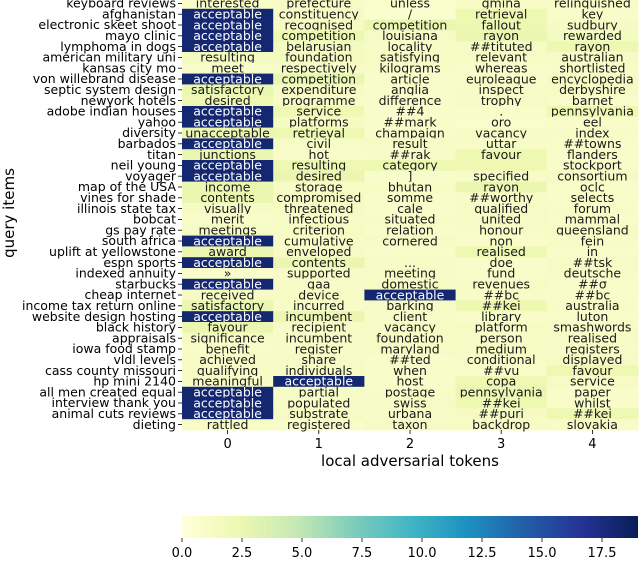 This screenshot has height=561, width=640. What do you see at coordinates (410, 370) in the screenshot?
I see `cell-token-label: when` at bounding box center [410, 370].